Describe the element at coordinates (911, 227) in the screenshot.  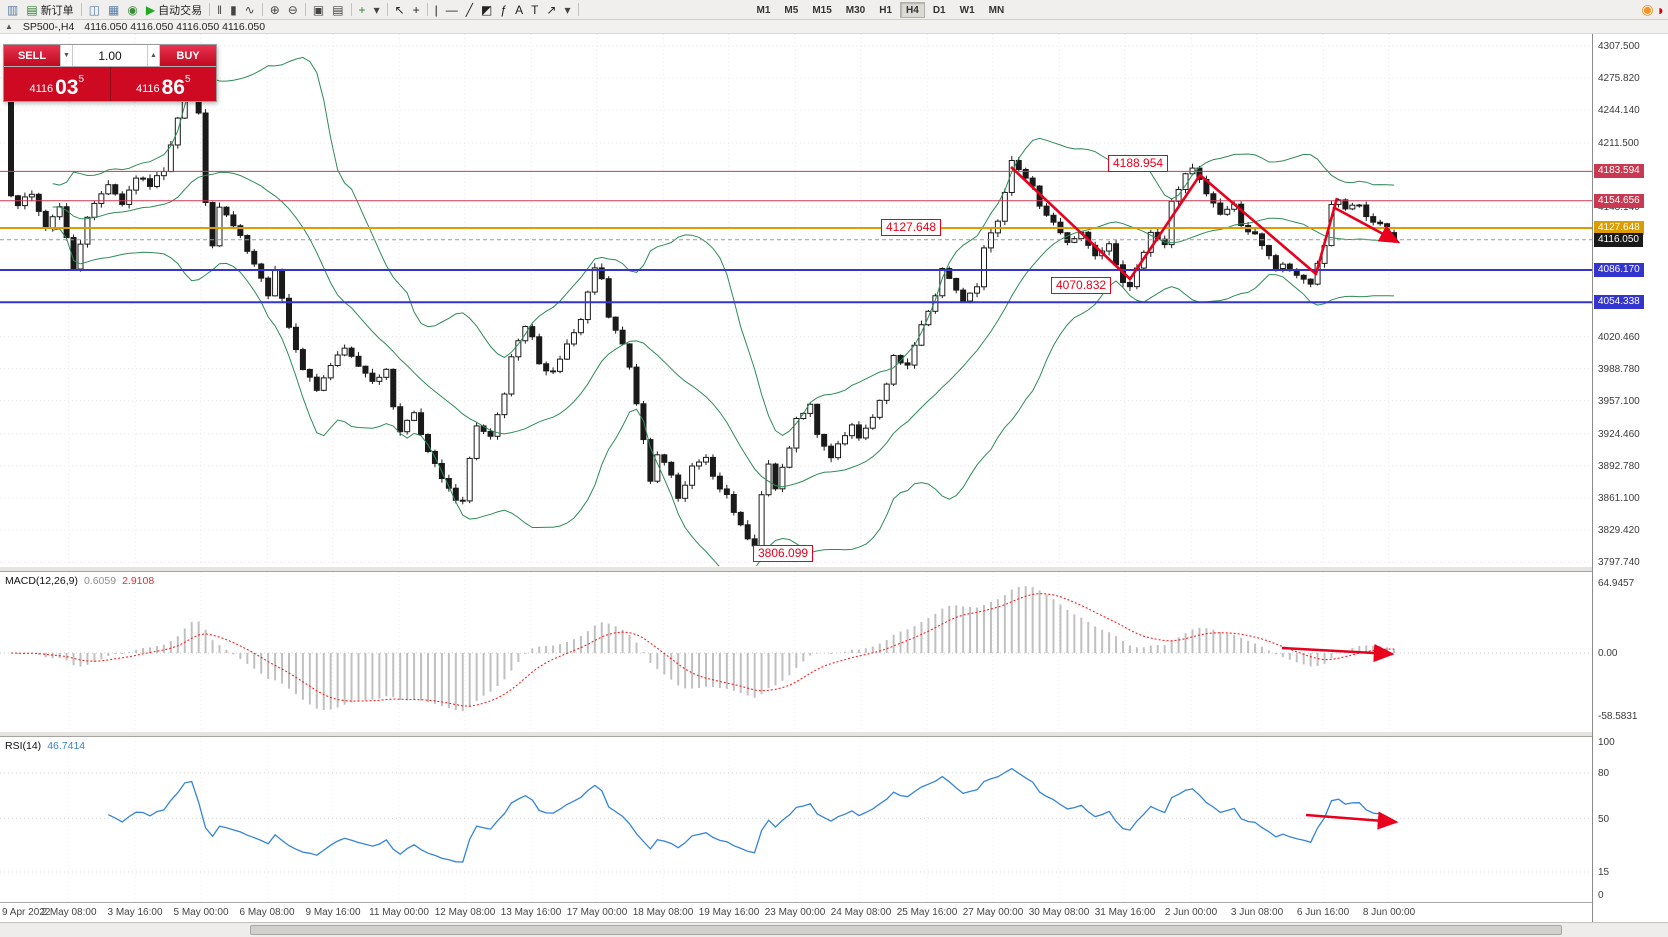
I see `price-annotation: 4127.648` at that location.